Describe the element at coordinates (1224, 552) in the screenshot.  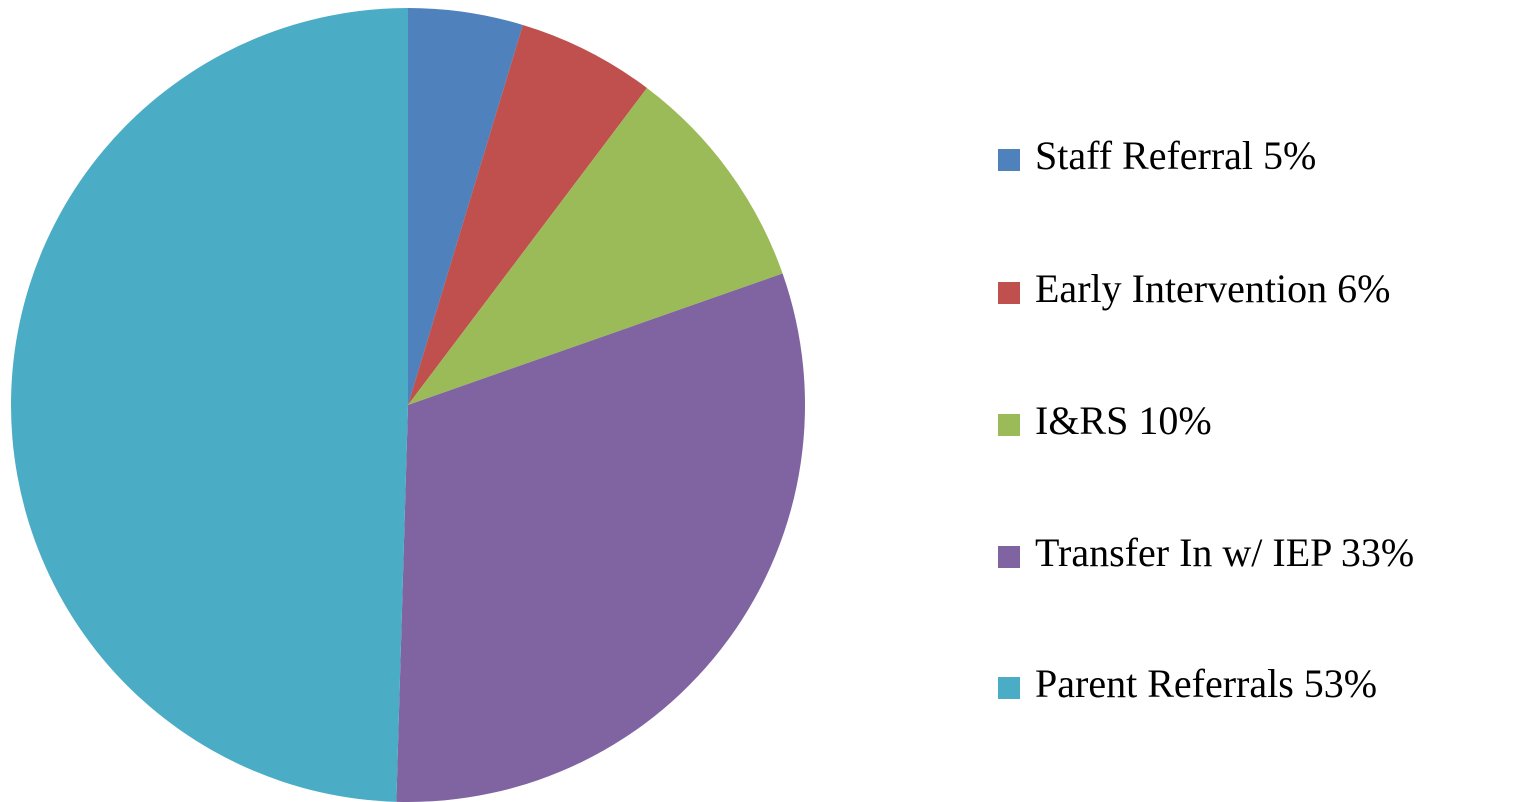
I see `legend-label: Transfer In w/ IEP 33%` at that location.